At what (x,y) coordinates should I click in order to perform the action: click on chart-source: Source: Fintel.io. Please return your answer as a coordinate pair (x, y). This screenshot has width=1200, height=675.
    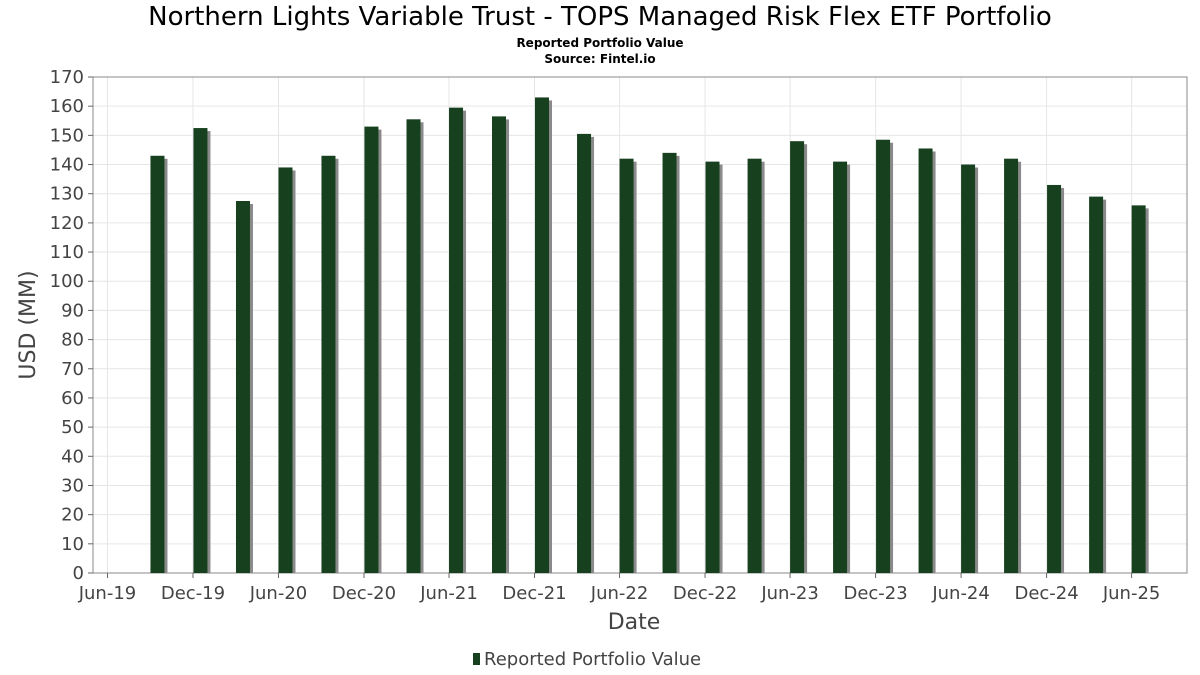
    Looking at the image, I should click on (600, 59).